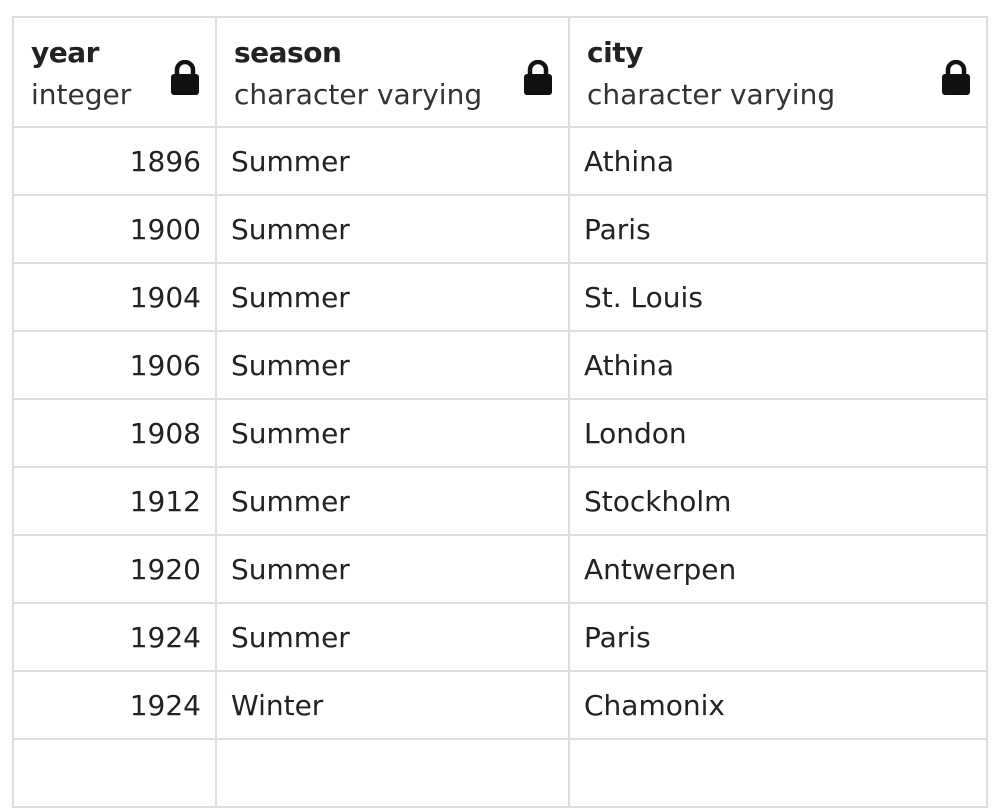 Image resolution: width=992 pixels, height=808 pixels. Describe the element at coordinates (778, 433) in the screenshot. I see `cell-city: London` at that location.